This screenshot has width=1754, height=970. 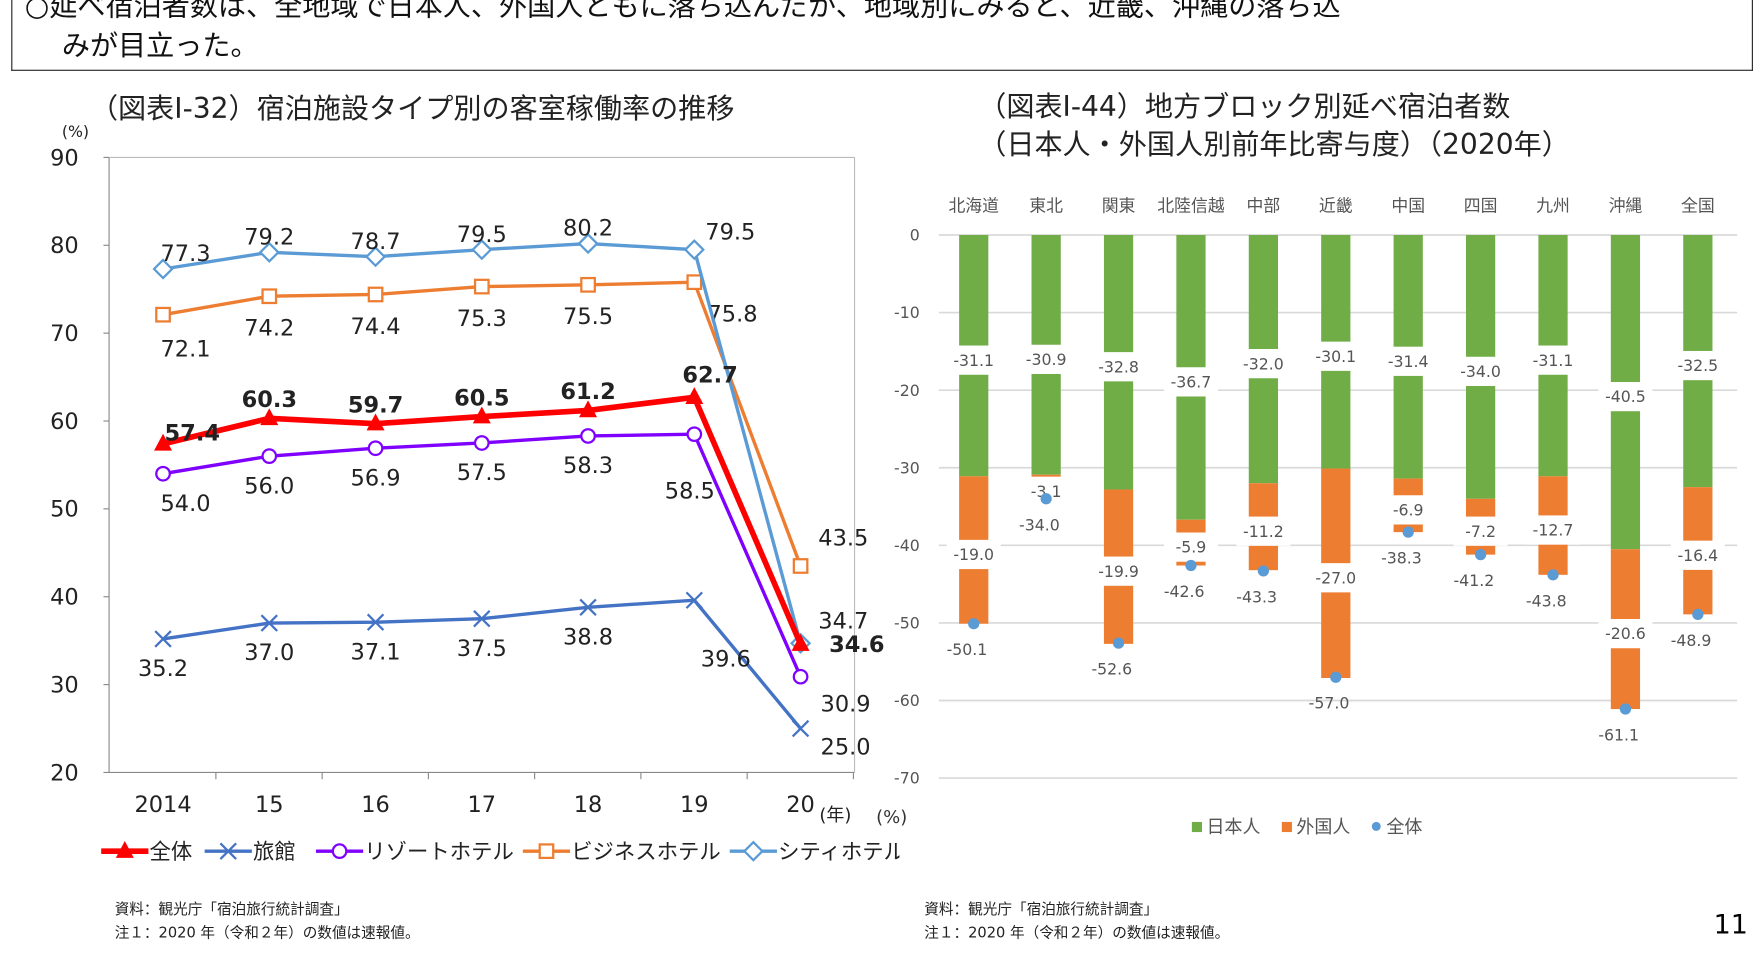 I want to click on data-label-全体: 60.3, so click(x=269, y=400).